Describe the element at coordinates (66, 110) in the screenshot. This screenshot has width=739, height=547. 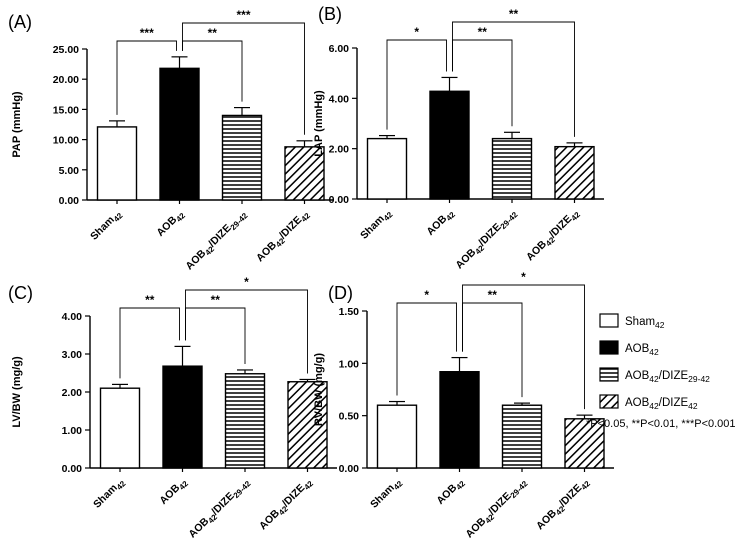
I see `y-tick-label: 15.00` at that location.